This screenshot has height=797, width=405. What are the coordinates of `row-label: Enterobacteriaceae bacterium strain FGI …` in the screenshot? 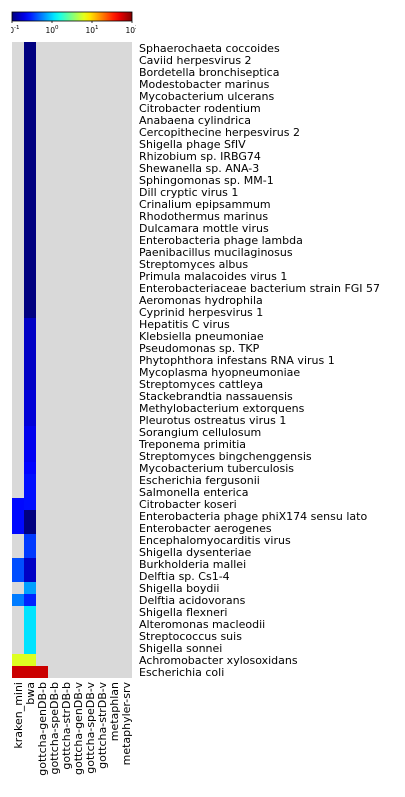 It's located at (259, 288).